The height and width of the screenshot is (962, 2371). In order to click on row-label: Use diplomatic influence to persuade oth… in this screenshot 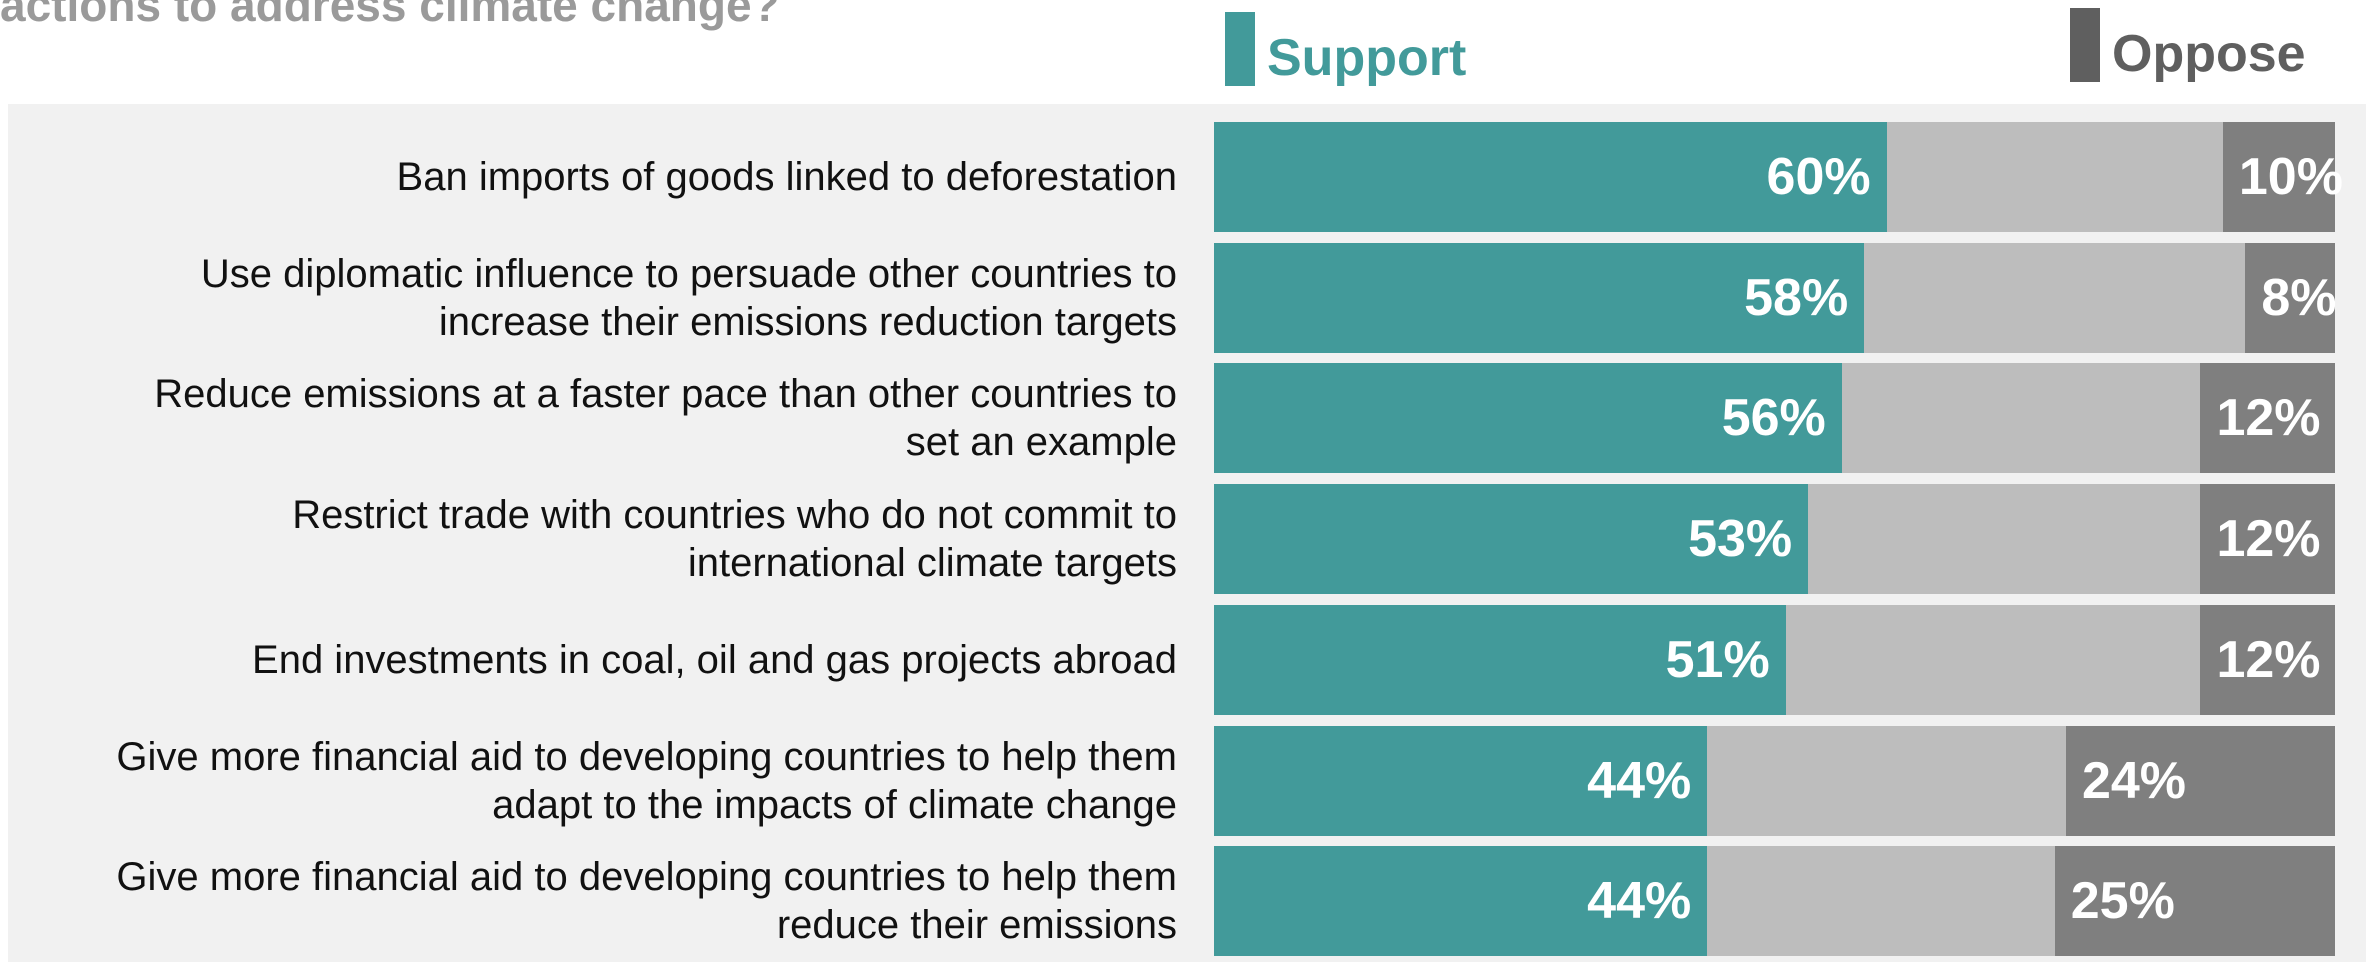, I will do `click(598, 298)`.